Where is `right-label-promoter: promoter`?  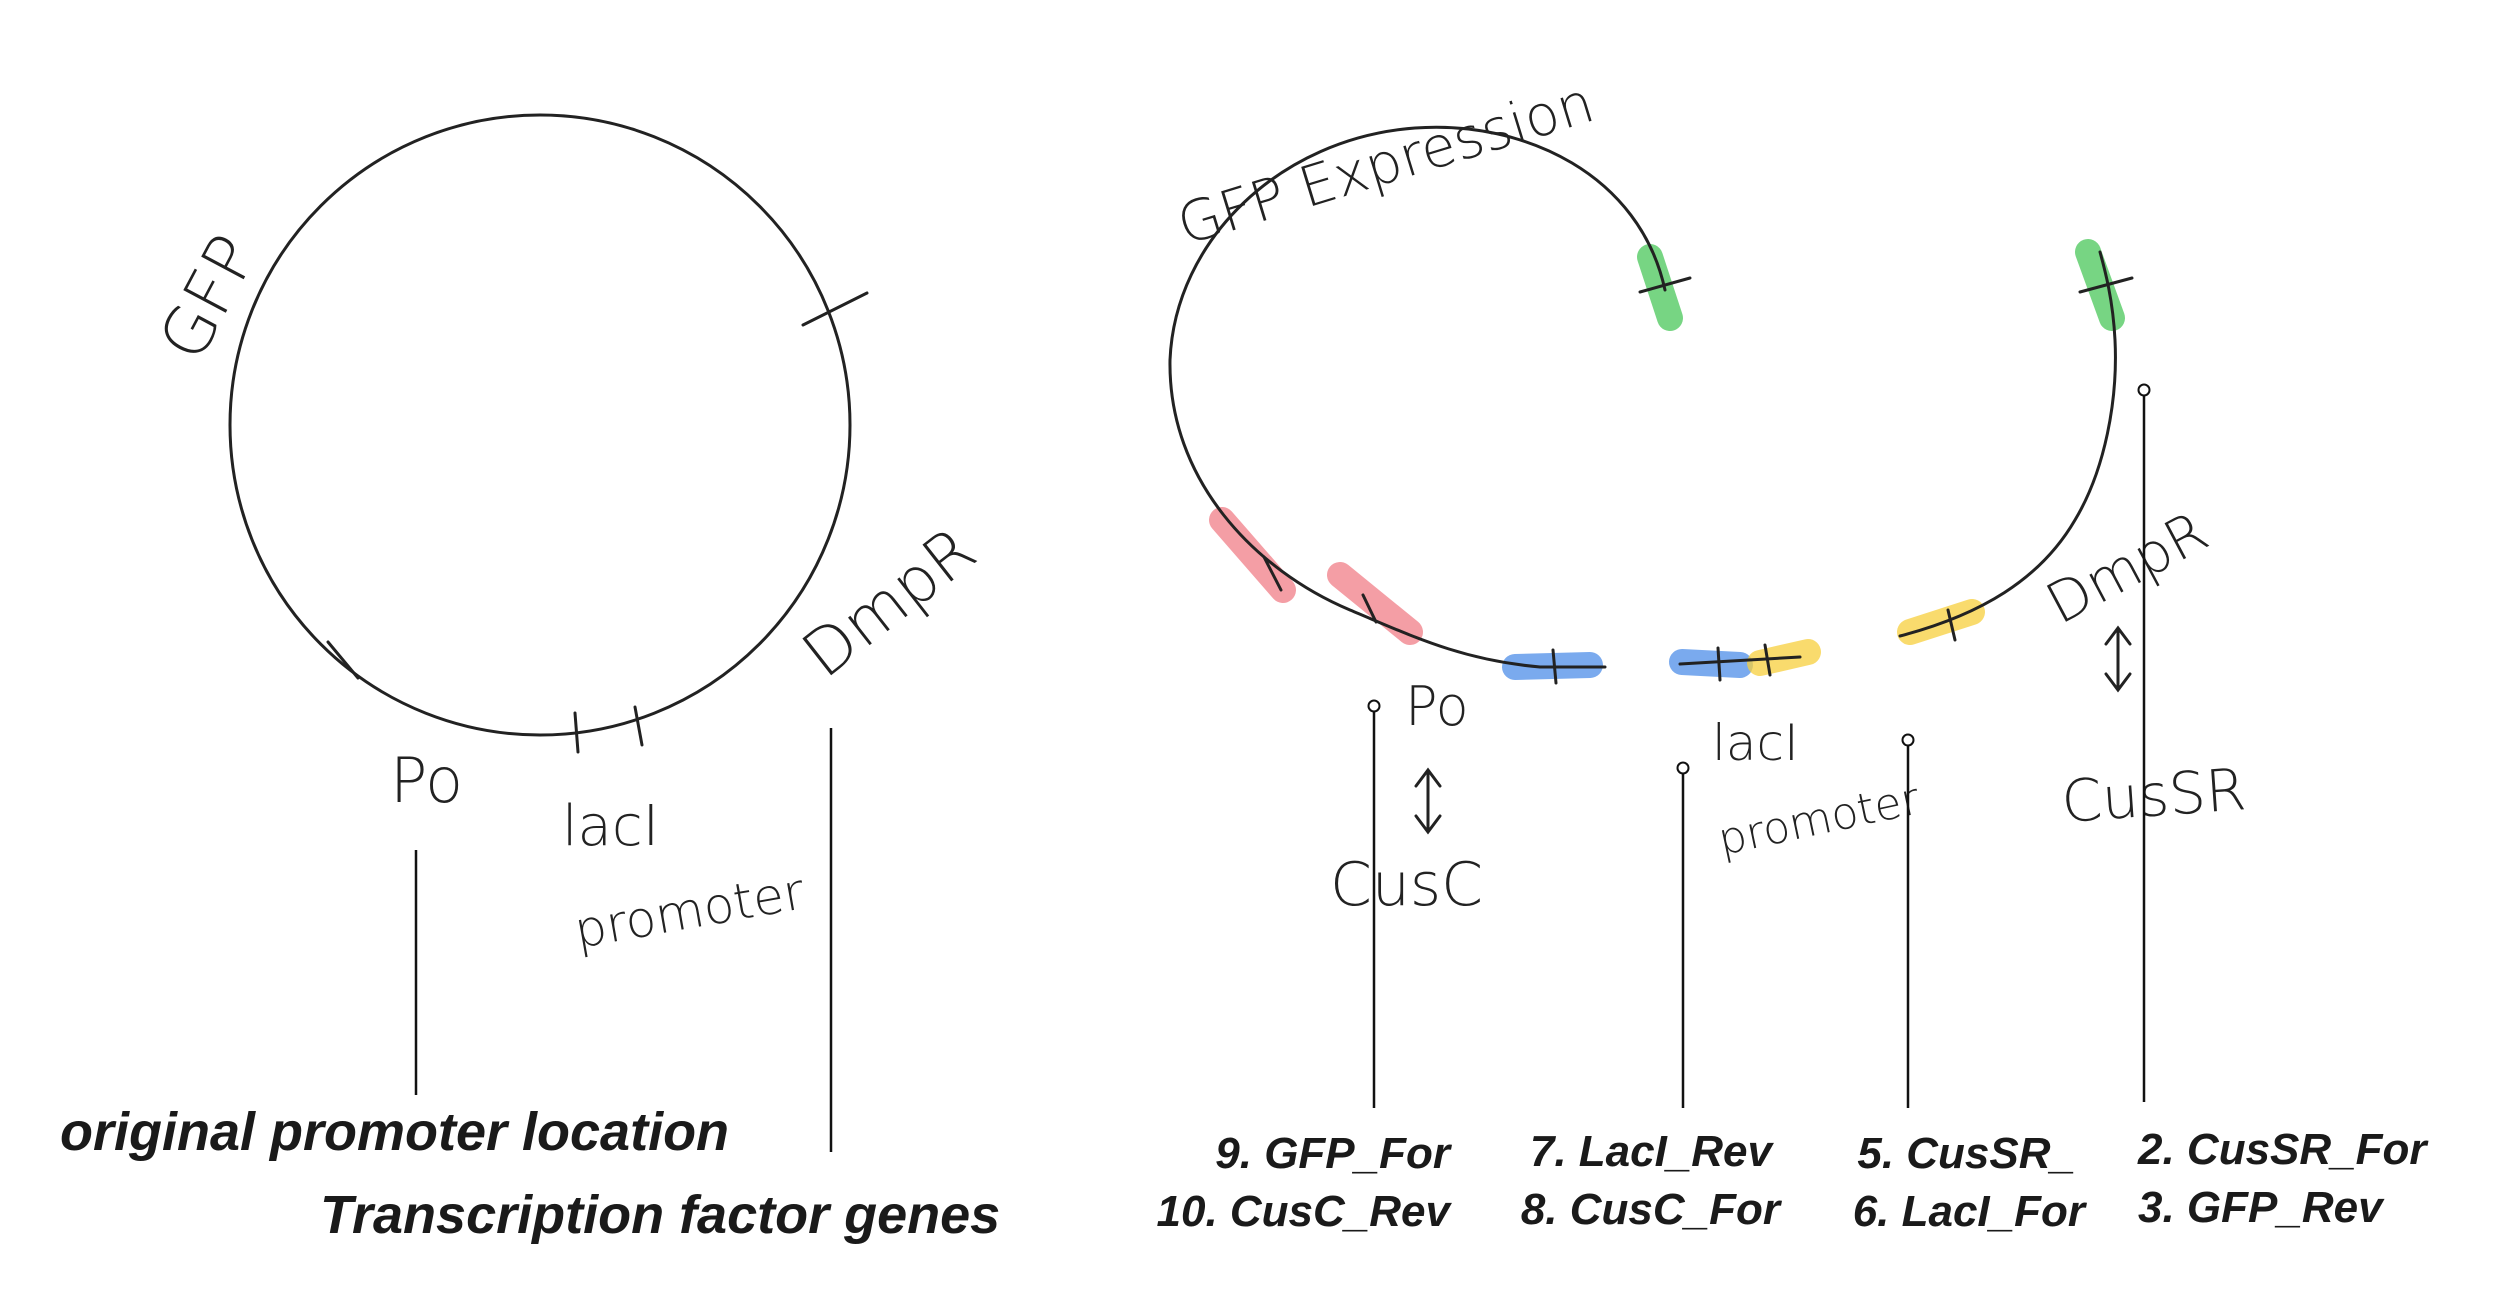 right-label-promoter: promoter is located at coordinates (1819, 819).